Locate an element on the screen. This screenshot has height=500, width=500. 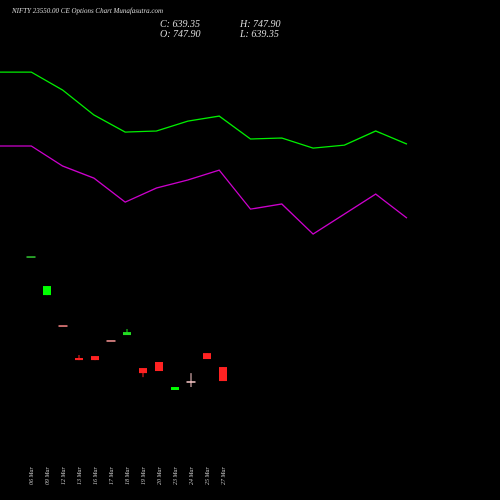
x-tick-label: 24 Mar is located at coordinates (191, 476).